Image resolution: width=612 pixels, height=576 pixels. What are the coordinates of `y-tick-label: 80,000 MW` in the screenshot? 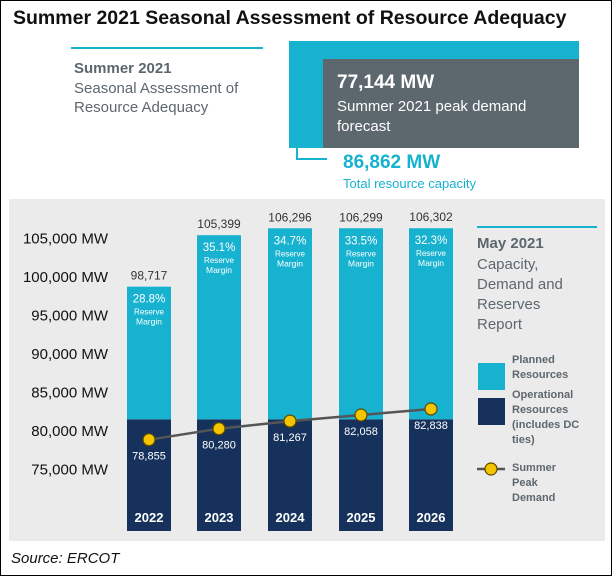 It's located at (70, 431).